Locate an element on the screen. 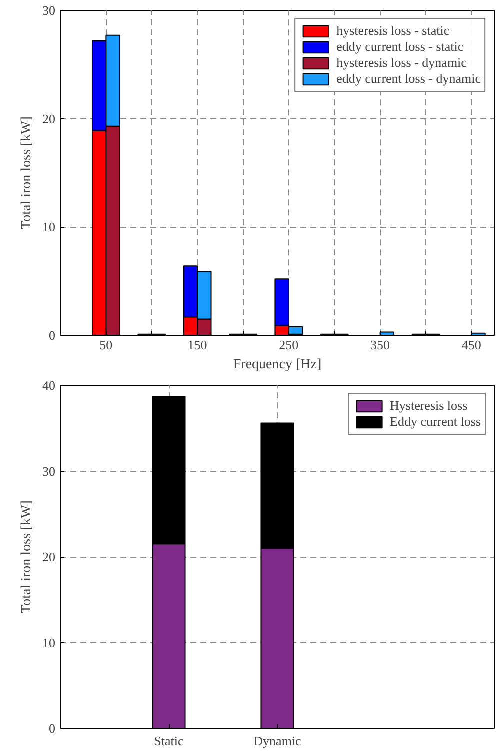 Image resolution: width=500 pixels, height=751 pixels. x-tick-label: 50 is located at coordinates (106, 345).